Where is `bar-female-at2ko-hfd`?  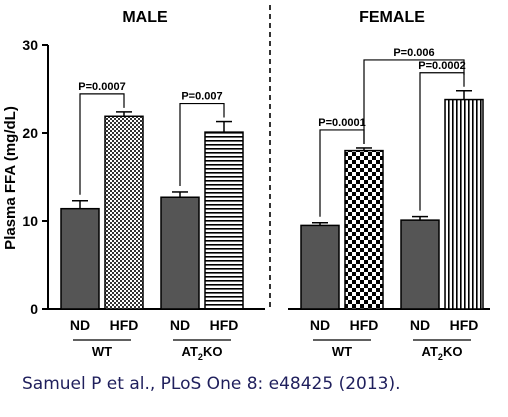
bar-female-at2ko-hfd is located at coordinates (464, 204).